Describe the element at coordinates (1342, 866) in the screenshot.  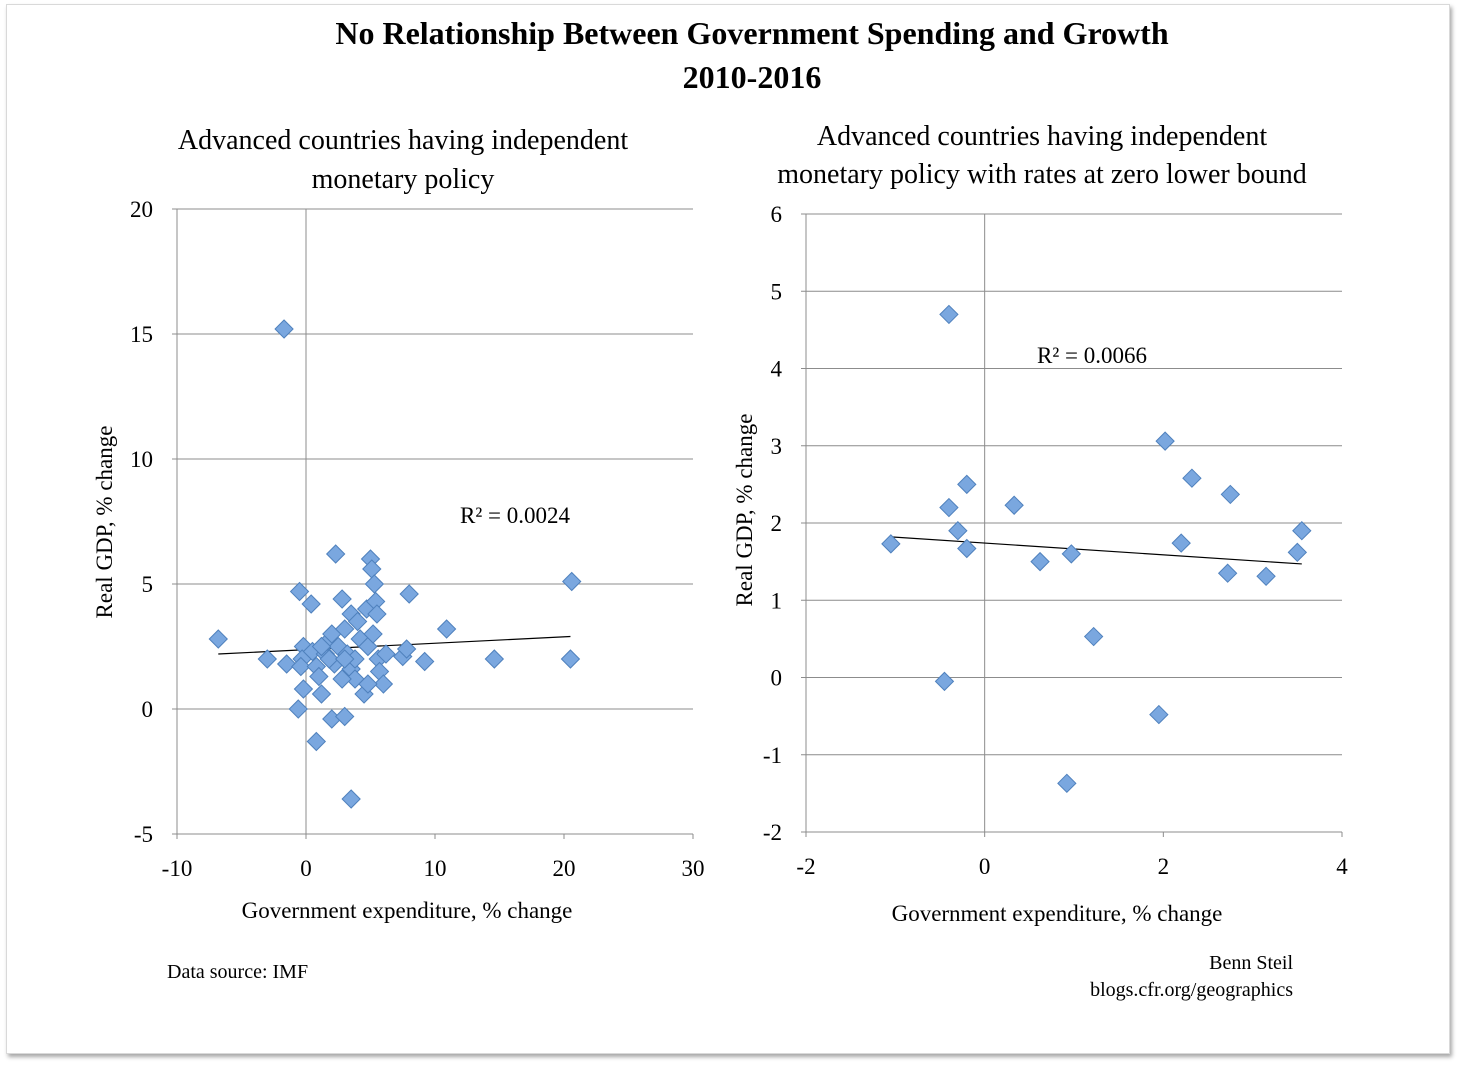
I see `chart2-x-tick-label: 4` at that location.